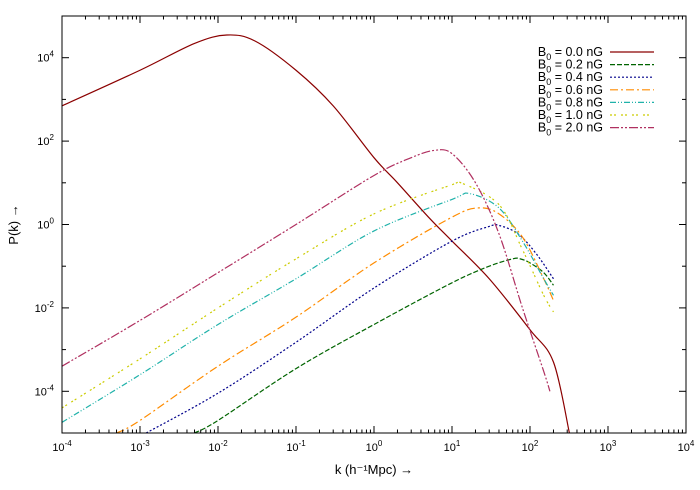  I want to click on x-tick-label-8: 10⁴, so click(686, 446).